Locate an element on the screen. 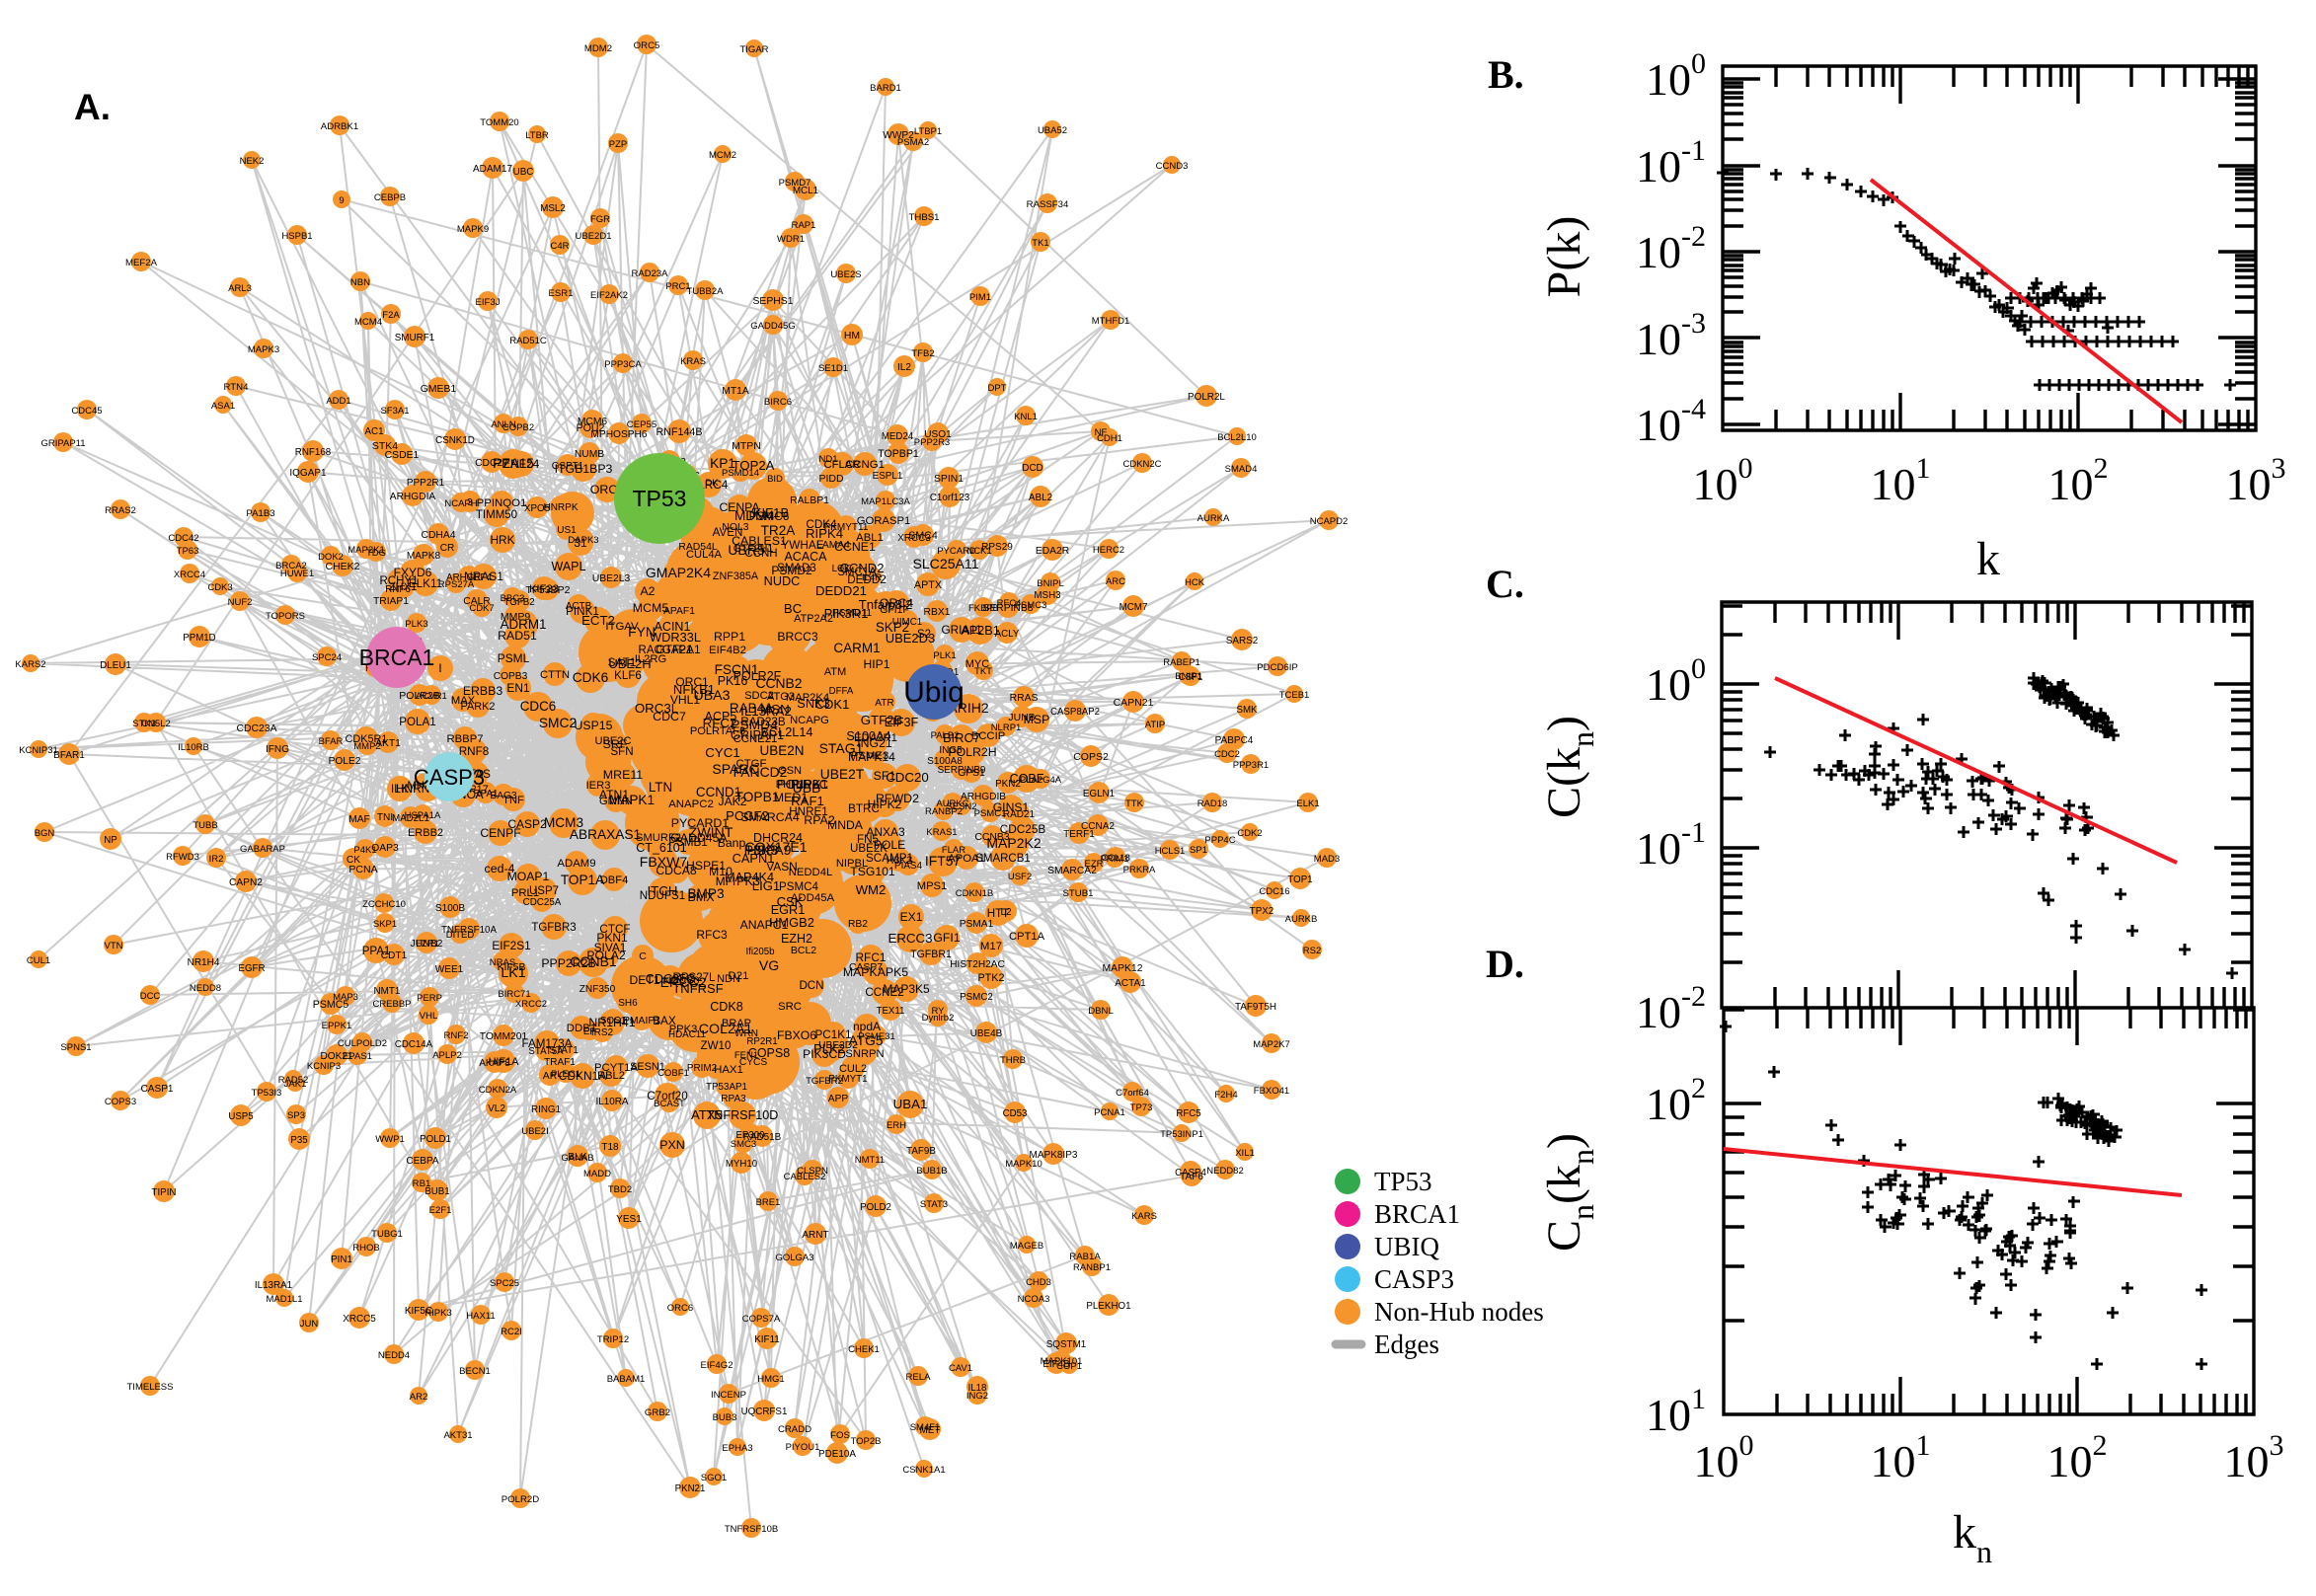  svg-text: MAP2K1 is located at coordinates (366, 550).